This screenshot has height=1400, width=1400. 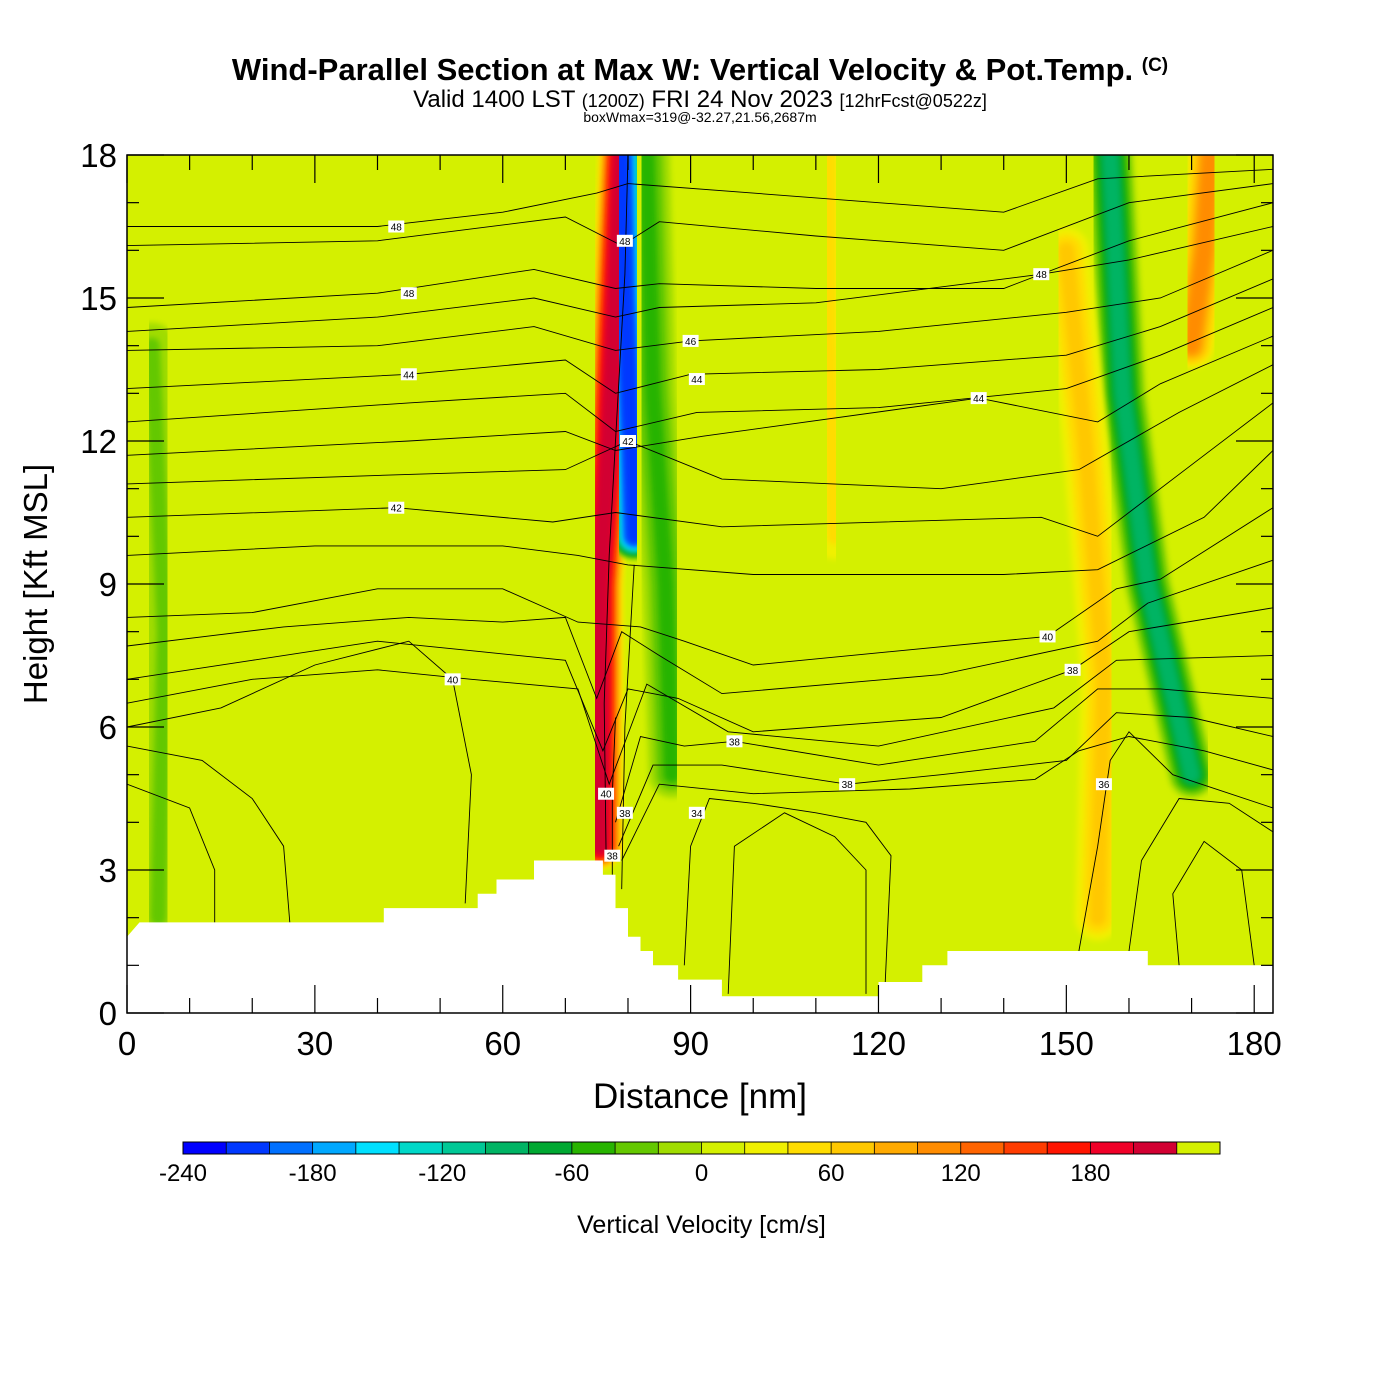 I want to click on title-tag: (C), so click(x=1155, y=65).